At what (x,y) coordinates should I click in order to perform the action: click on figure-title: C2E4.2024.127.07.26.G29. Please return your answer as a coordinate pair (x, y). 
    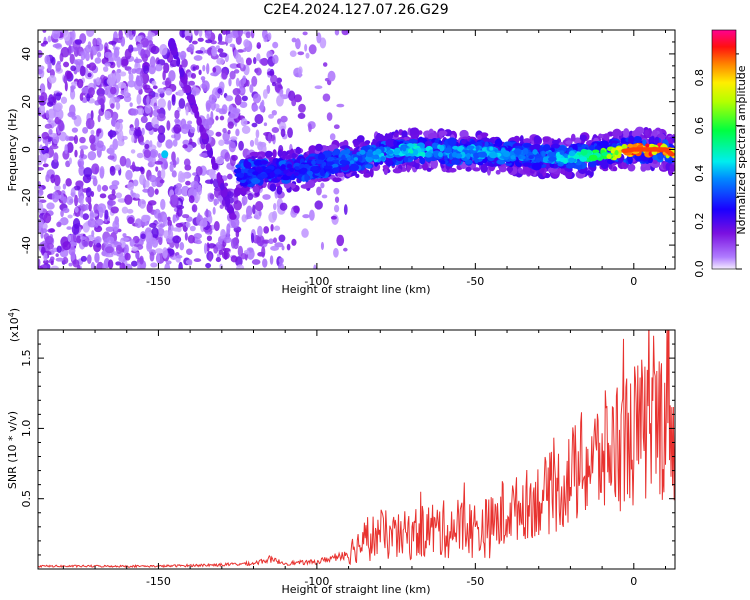
    Looking at the image, I should click on (355, 10).